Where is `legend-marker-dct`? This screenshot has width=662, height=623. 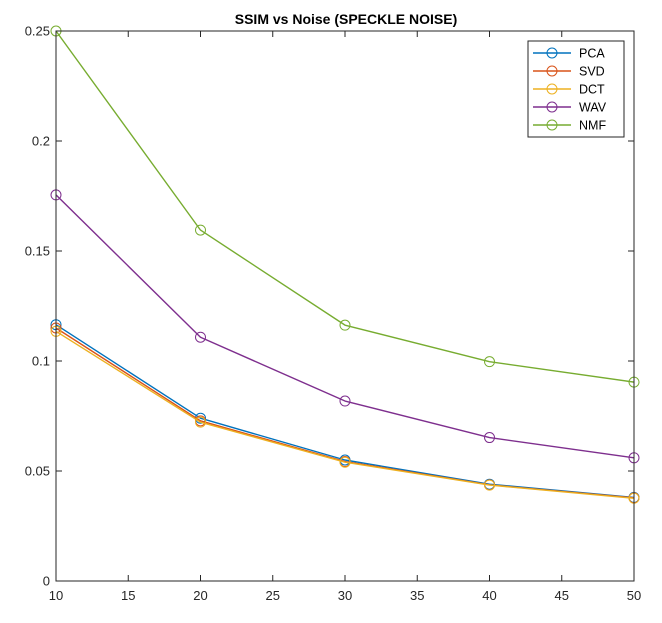
legend-marker-dct is located at coordinates (552, 89).